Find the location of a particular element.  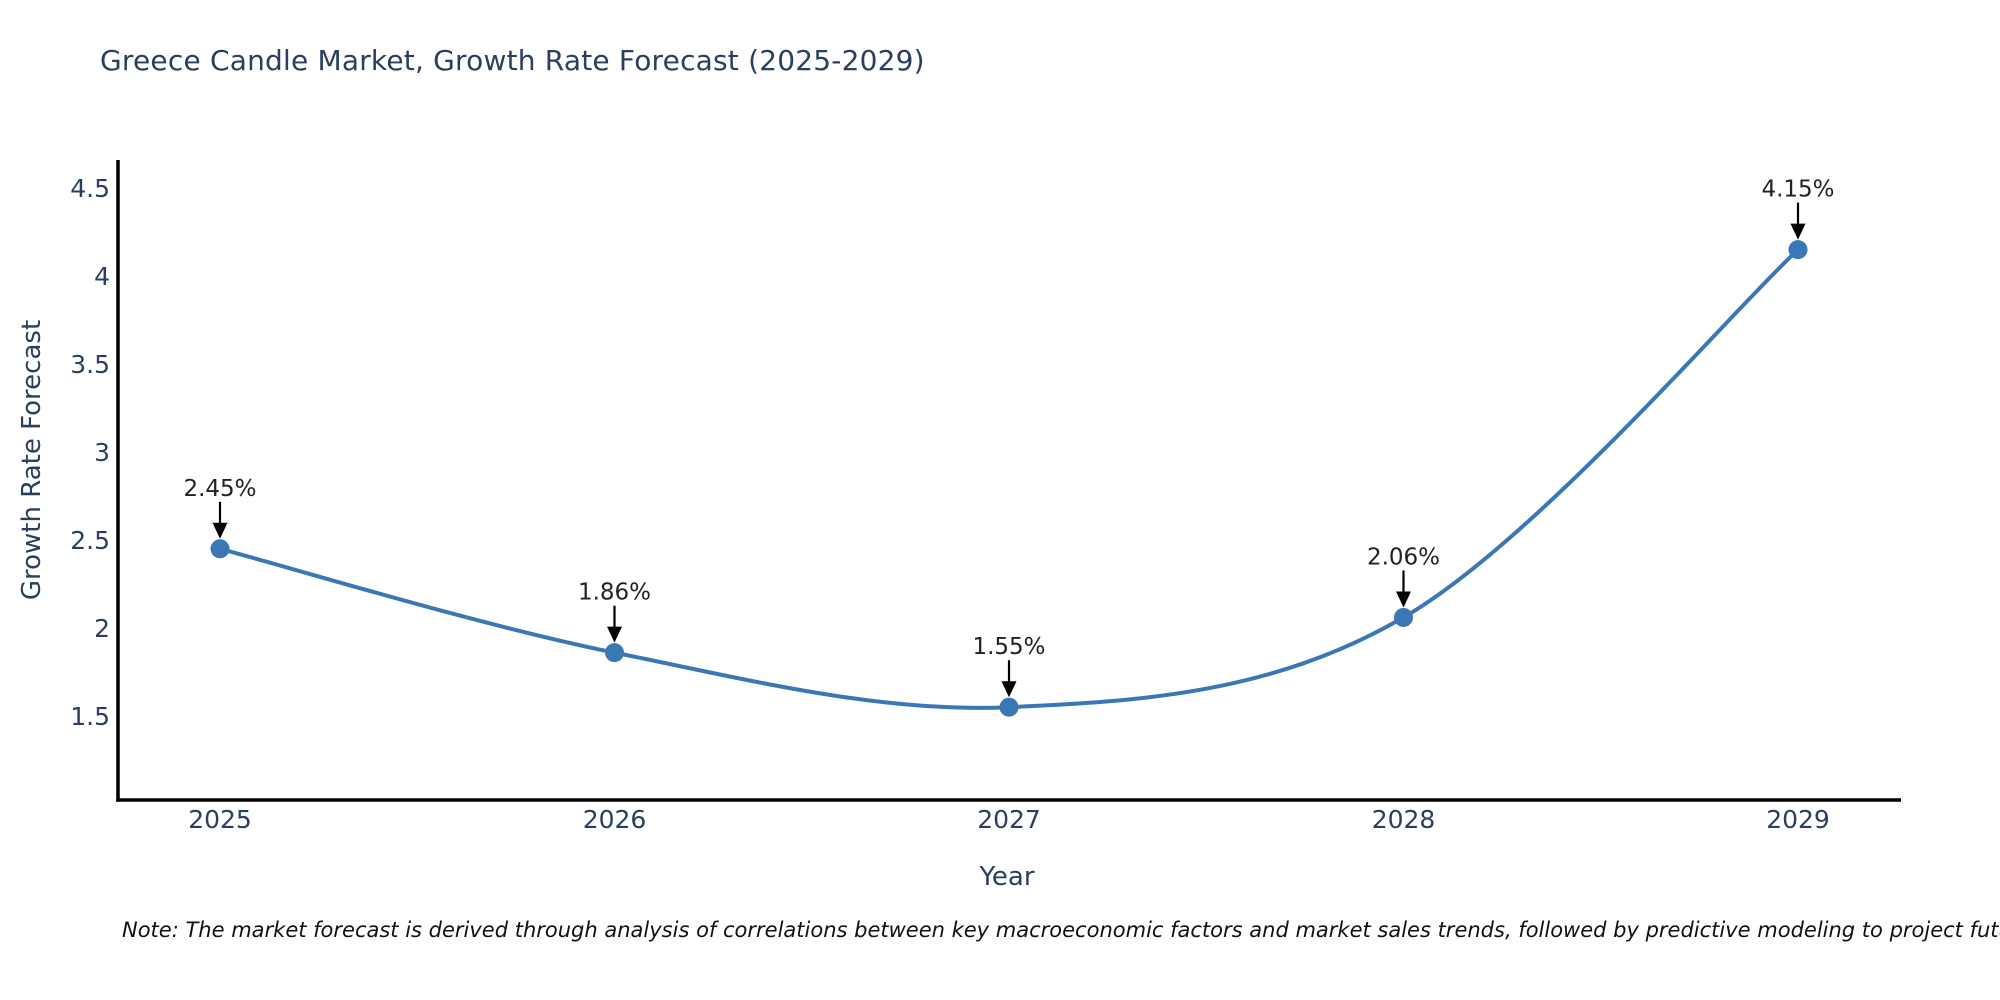

y-tick-label: 3.5 is located at coordinates (90, 364).